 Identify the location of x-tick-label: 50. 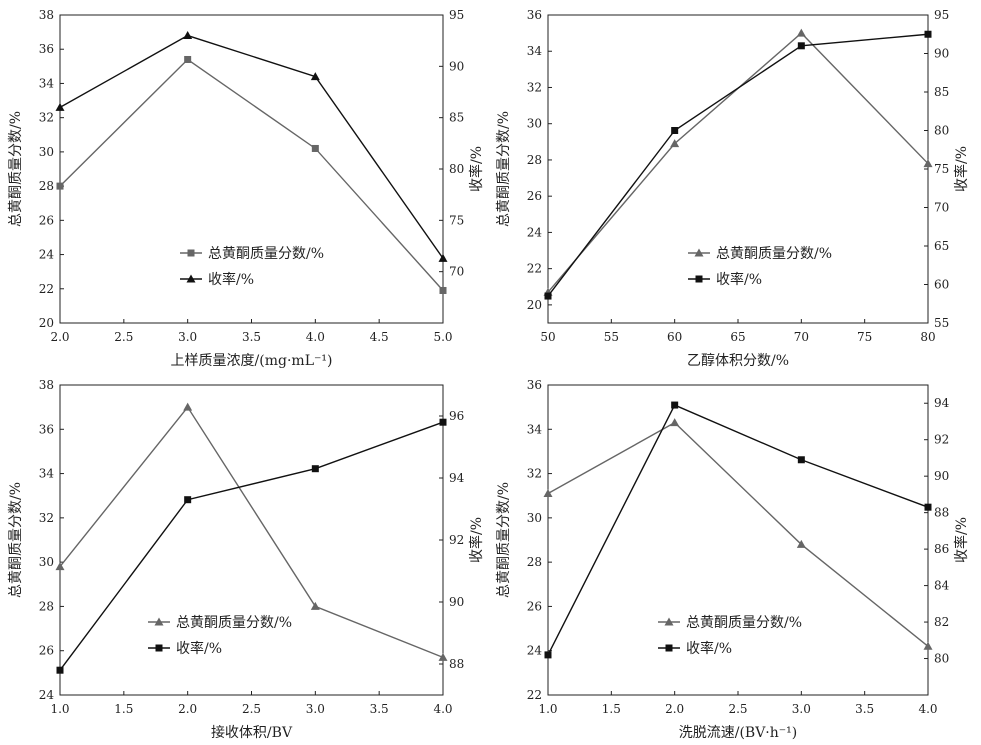
(547, 337).